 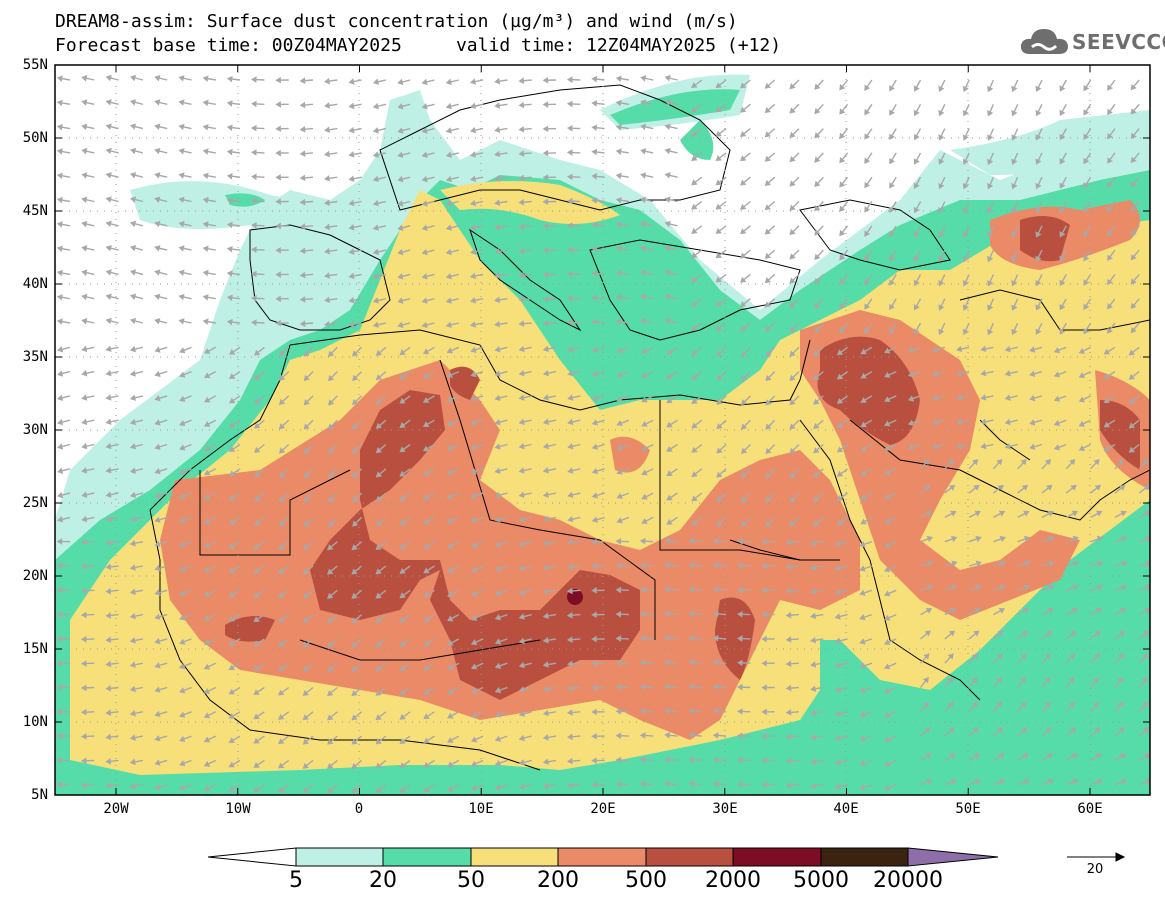 What do you see at coordinates (35, 430) in the screenshot?
I see `lat-label: 30N` at bounding box center [35, 430].